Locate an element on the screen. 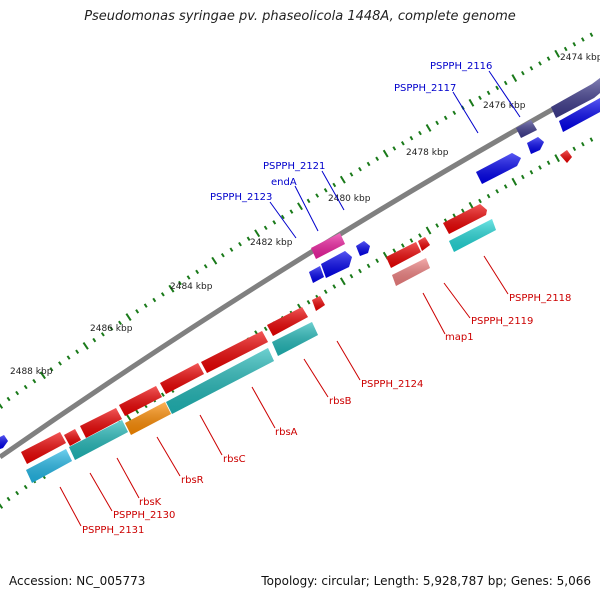 Image resolution: width=600 pixels, height=600 pixels. label-rbsA: rbsA is located at coordinates (286, 432).